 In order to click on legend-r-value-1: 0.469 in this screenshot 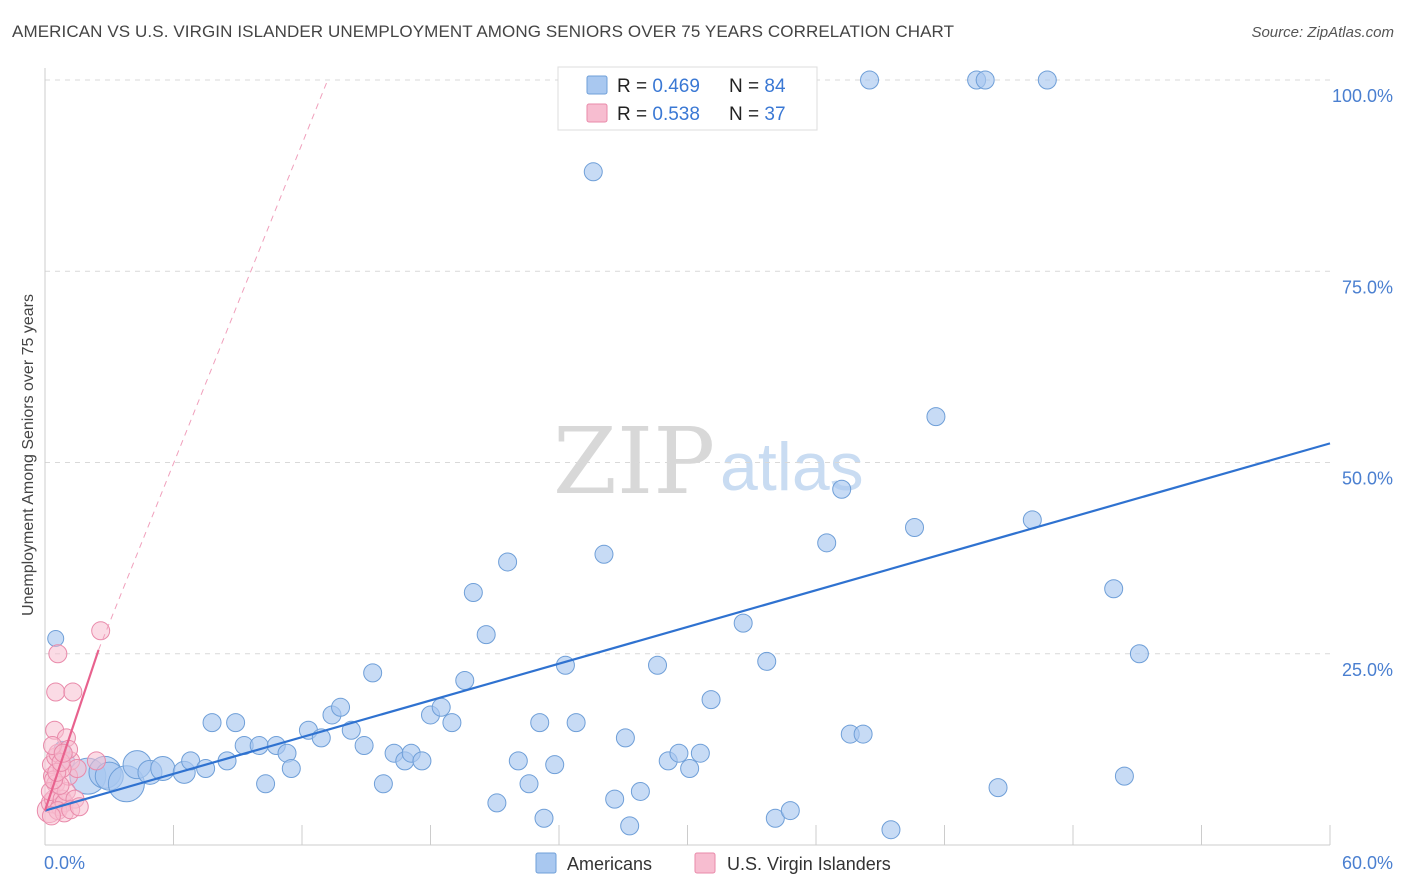, I will do `click(676, 86)`.